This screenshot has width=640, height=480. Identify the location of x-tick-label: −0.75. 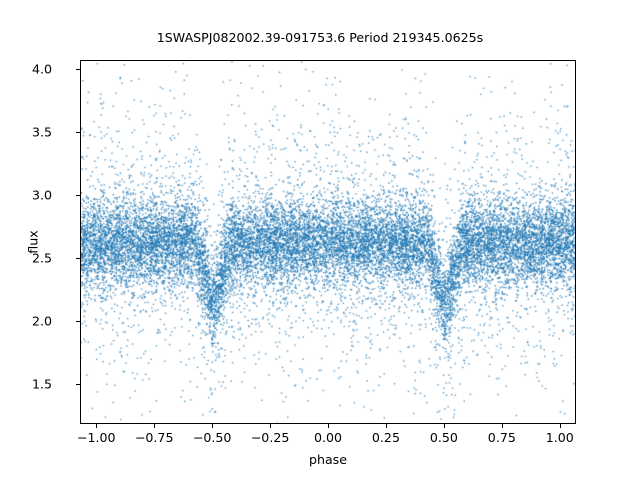
(154, 437).